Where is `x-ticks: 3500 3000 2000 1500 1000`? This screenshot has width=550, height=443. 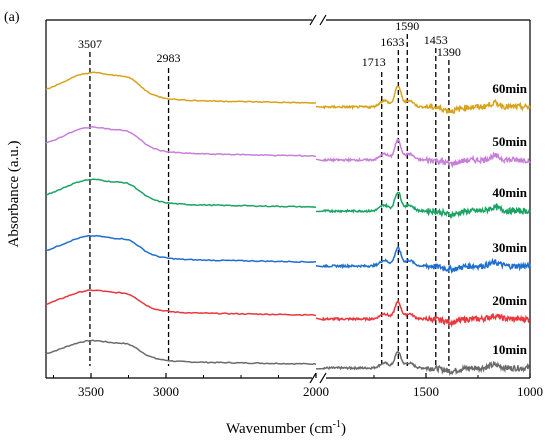 x-ticks: 3500 3000 2000 1500 1000 is located at coordinates (298, 386).